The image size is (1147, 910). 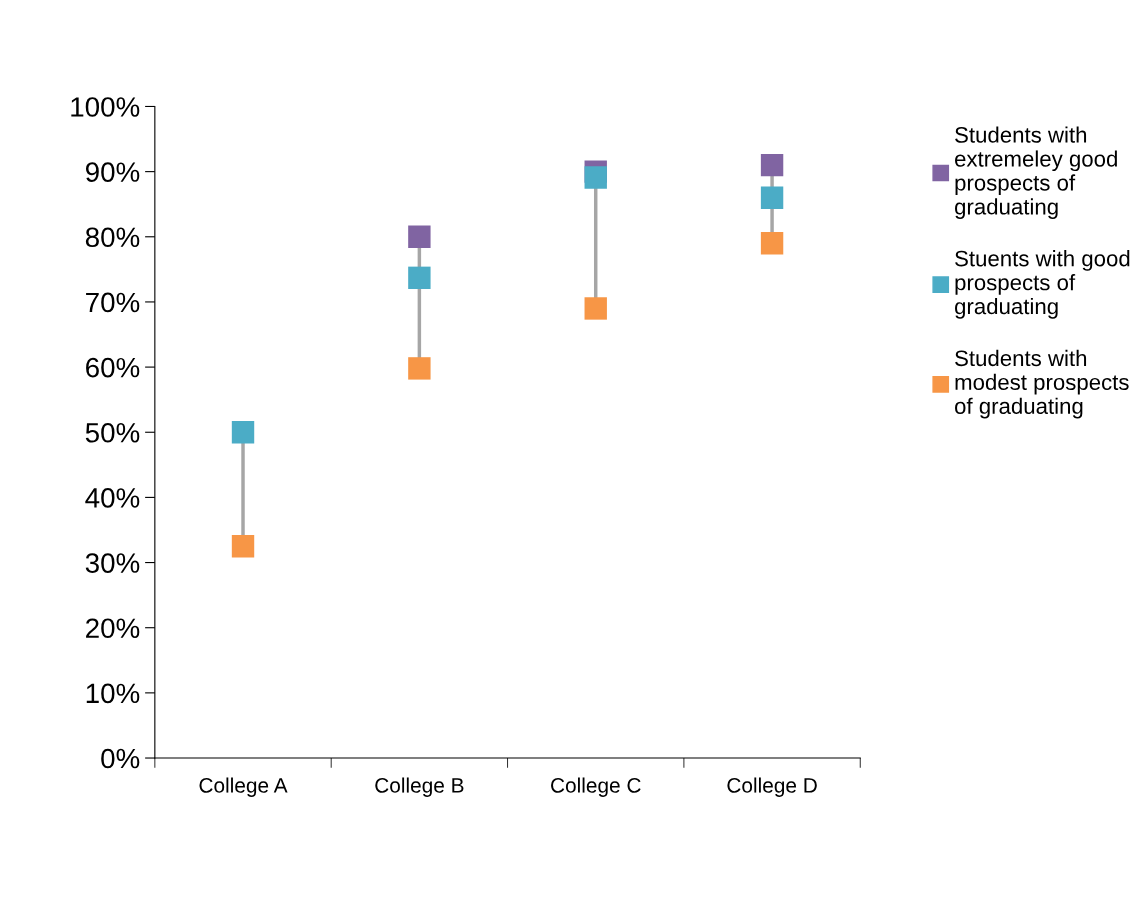 What do you see at coordinates (243, 787) in the screenshot?
I see `x-tick-label: College A` at bounding box center [243, 787].